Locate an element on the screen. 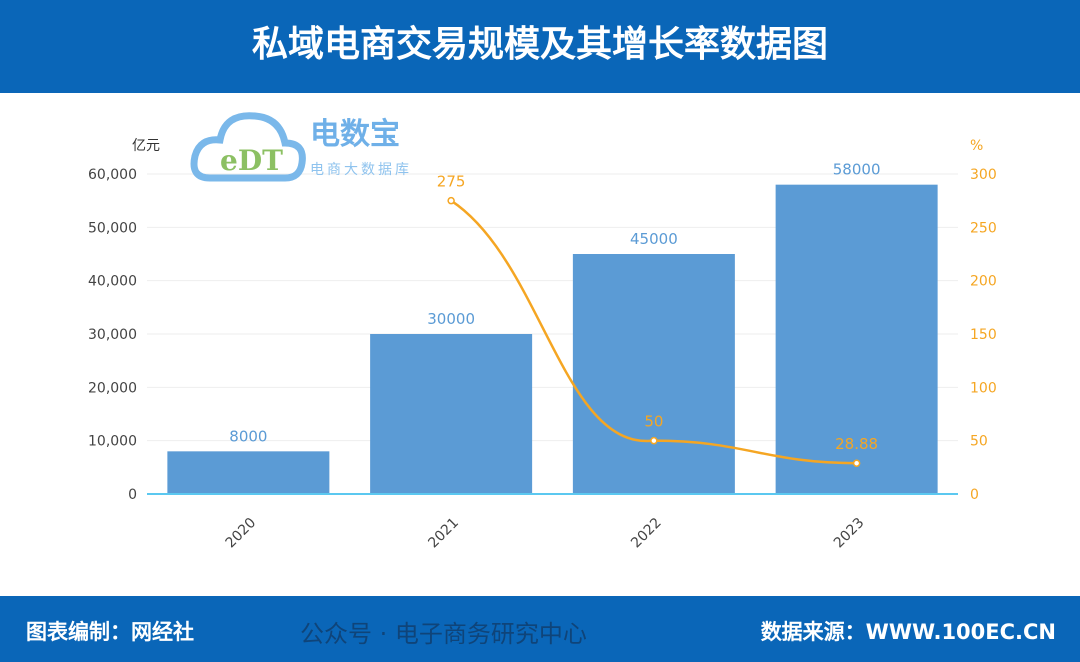  y-left-tick-label: 50,000 is located at coordinates (112, 228).